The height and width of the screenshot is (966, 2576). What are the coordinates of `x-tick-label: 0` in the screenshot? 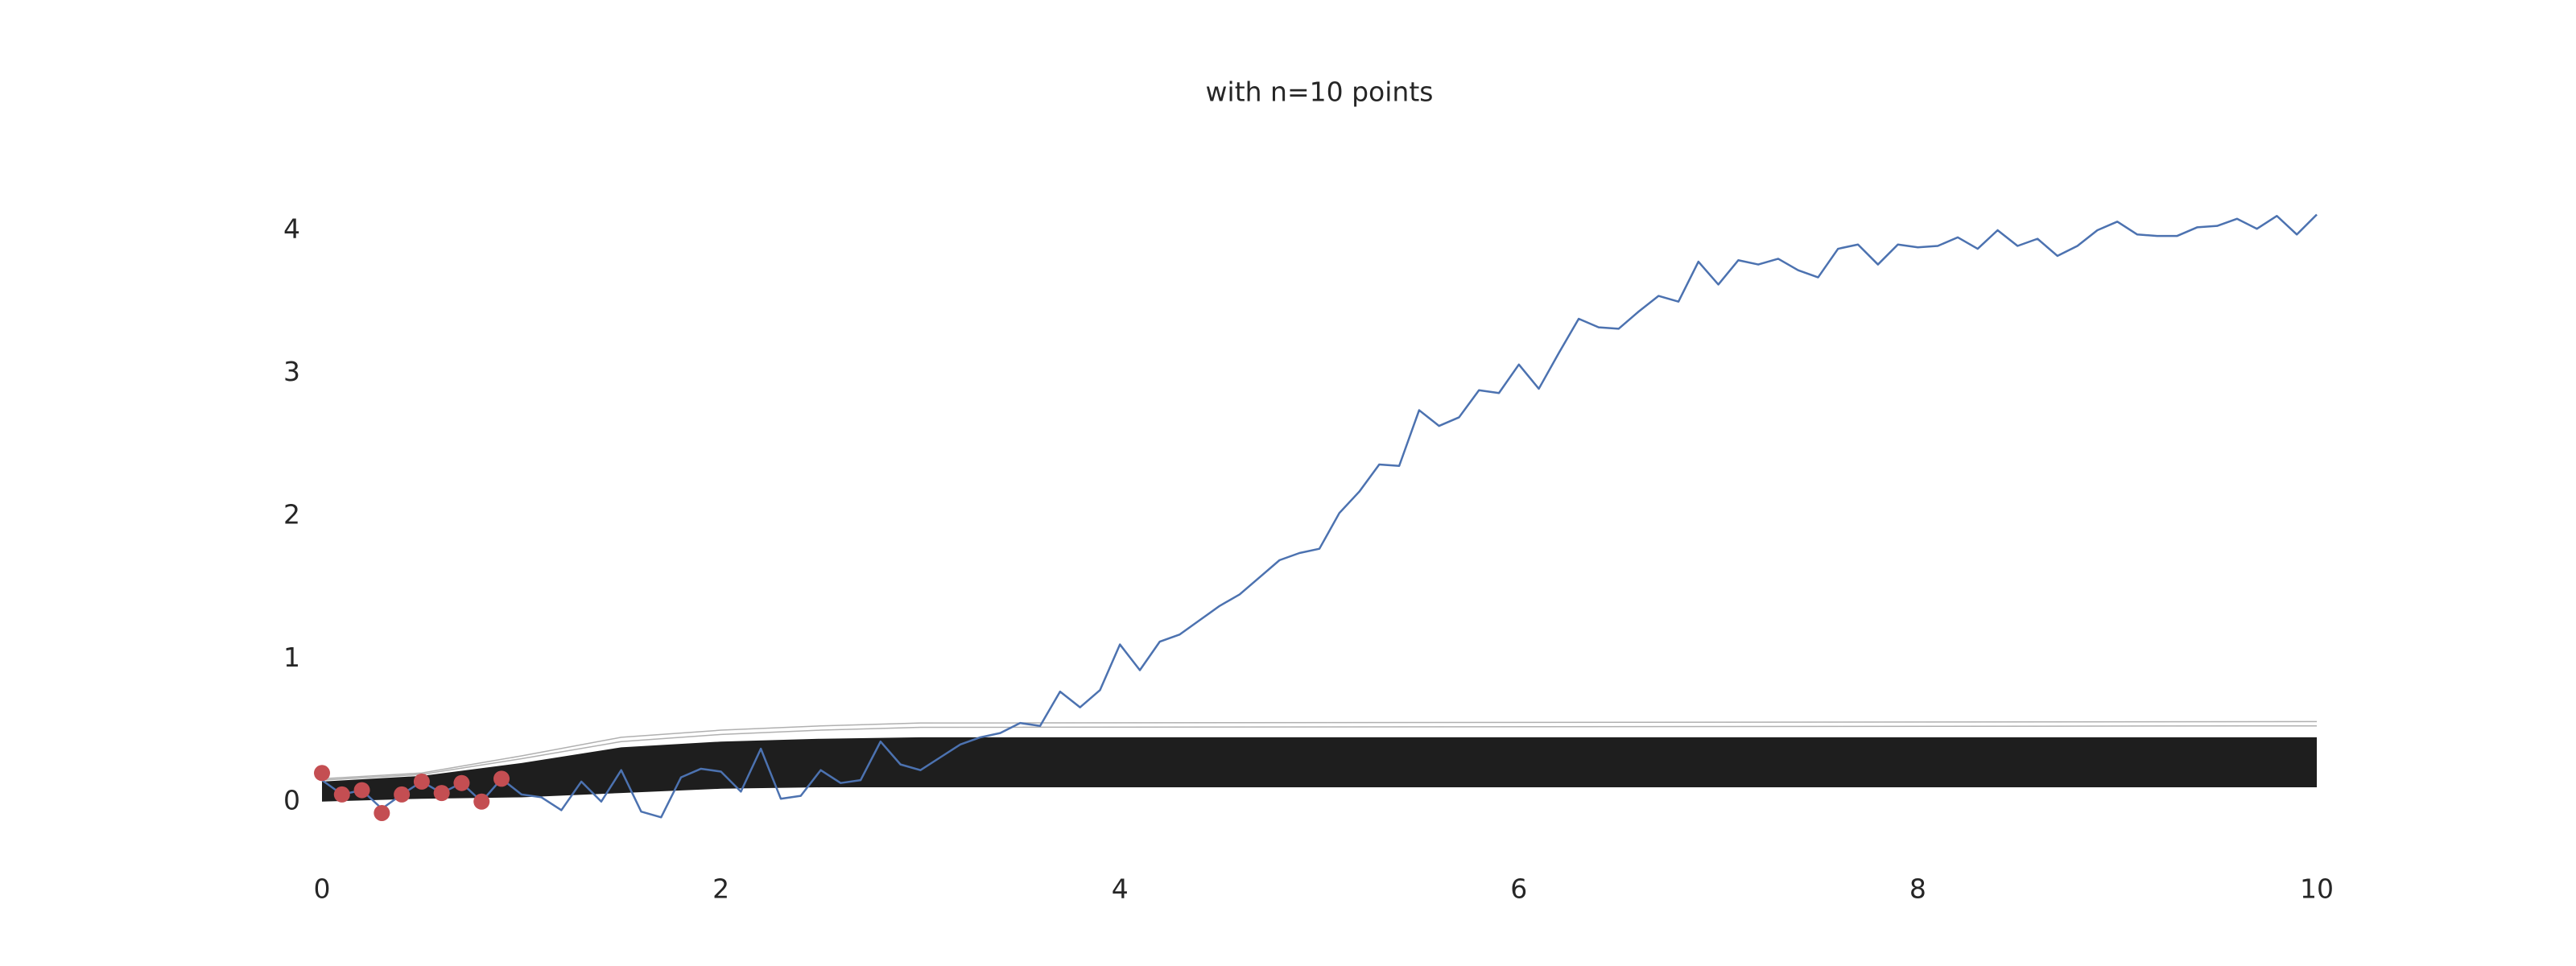 It's located at (322, 889).